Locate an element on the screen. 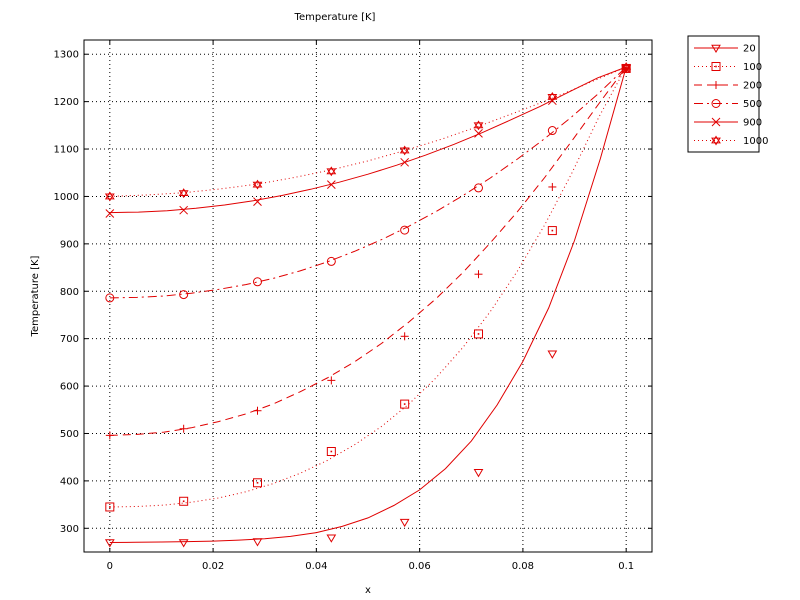  legend-label: 100 is located at coordinates (752, 67).